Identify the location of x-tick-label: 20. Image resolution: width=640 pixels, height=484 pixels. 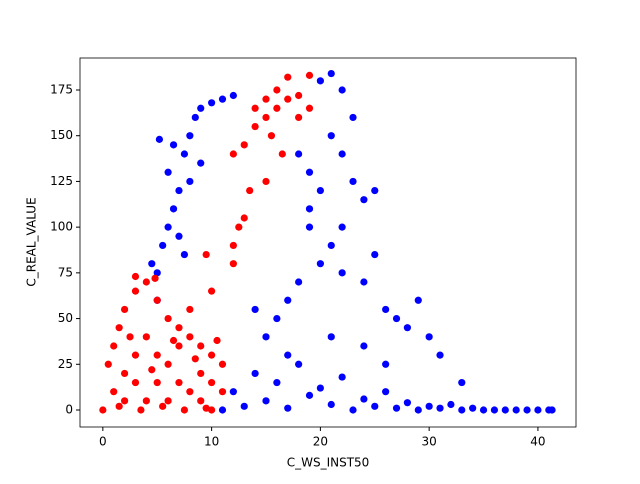
(320, 442).